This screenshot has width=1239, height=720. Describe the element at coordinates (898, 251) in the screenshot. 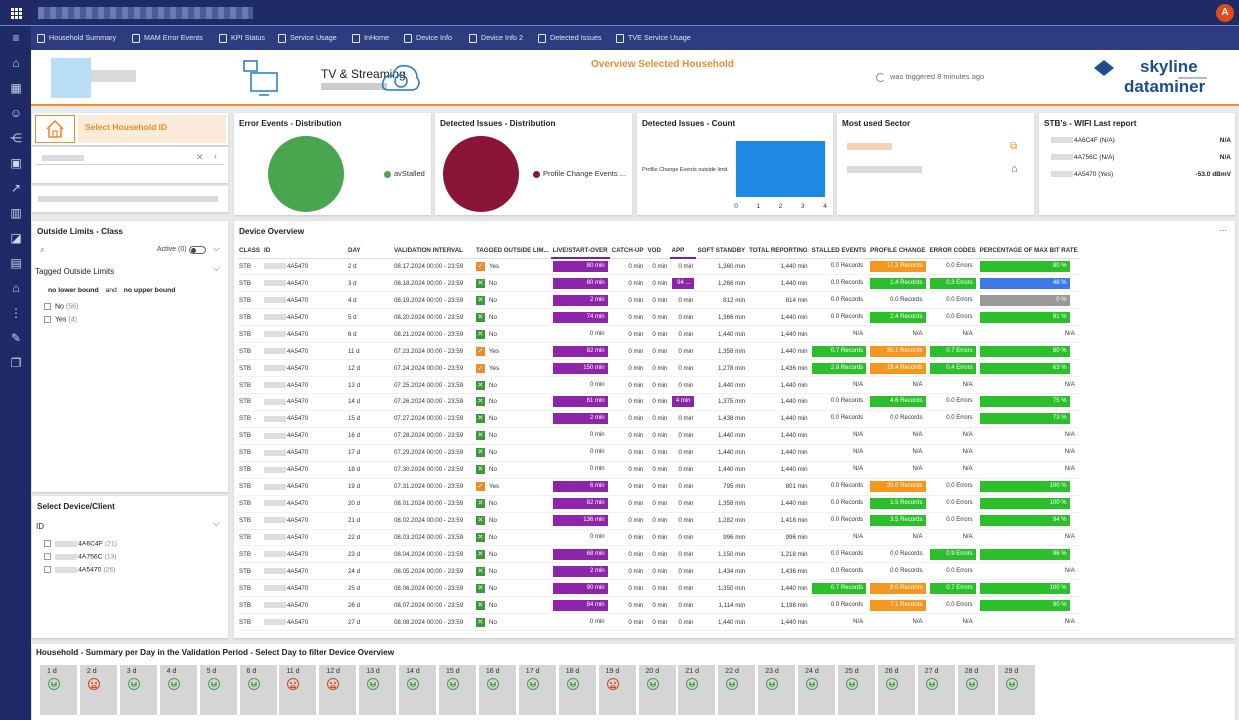

I see `column-header: PROFILE CHANGE` at that location.